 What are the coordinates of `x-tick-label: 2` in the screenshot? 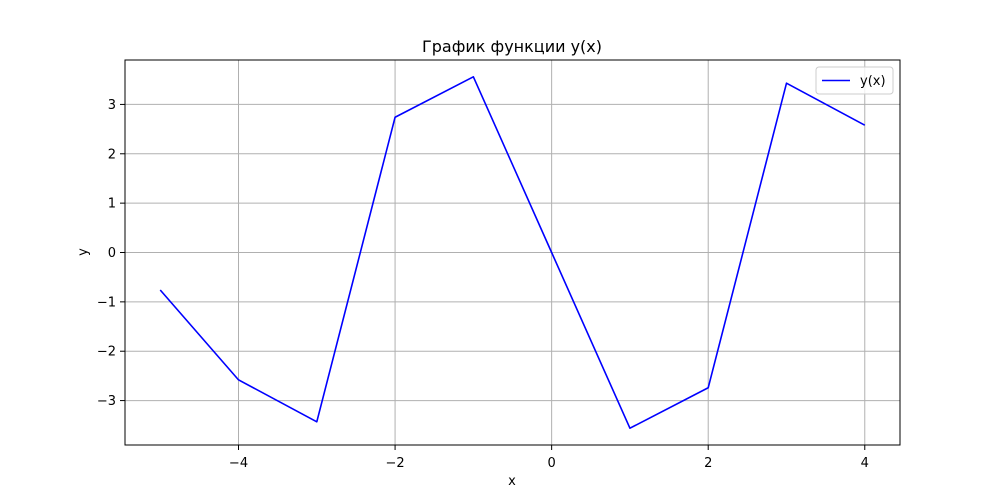 It's located at (708, 463).